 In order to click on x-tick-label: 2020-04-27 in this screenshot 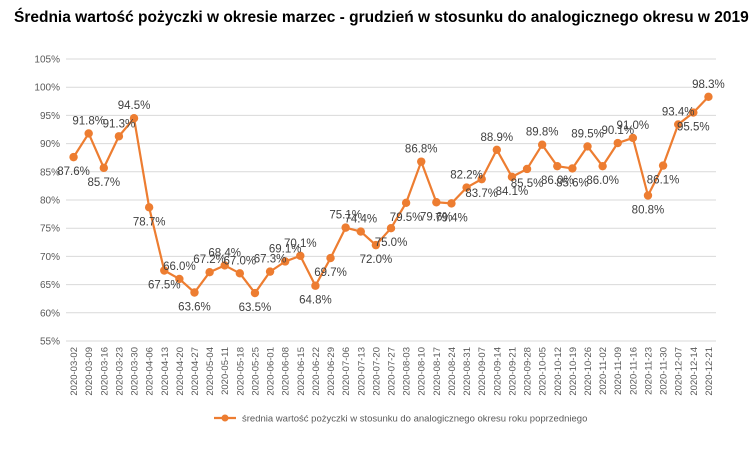, I will do `click(195, 371)`.